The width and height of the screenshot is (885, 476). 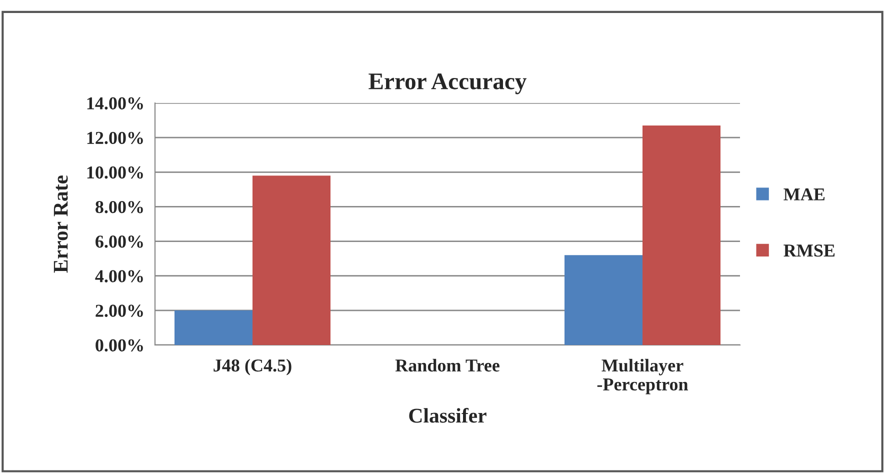 What do you see at coordinates (119, 276) in the screenshot?
I see `y-tick-label: 4.00%` at bounding box center [119, 276].